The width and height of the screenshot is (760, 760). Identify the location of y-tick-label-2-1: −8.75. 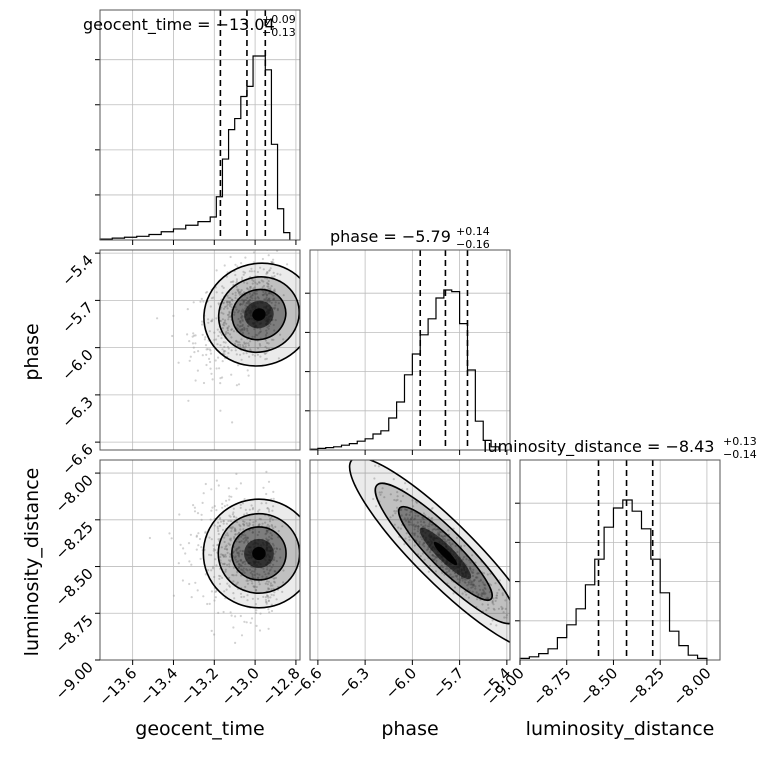
(74, 633).